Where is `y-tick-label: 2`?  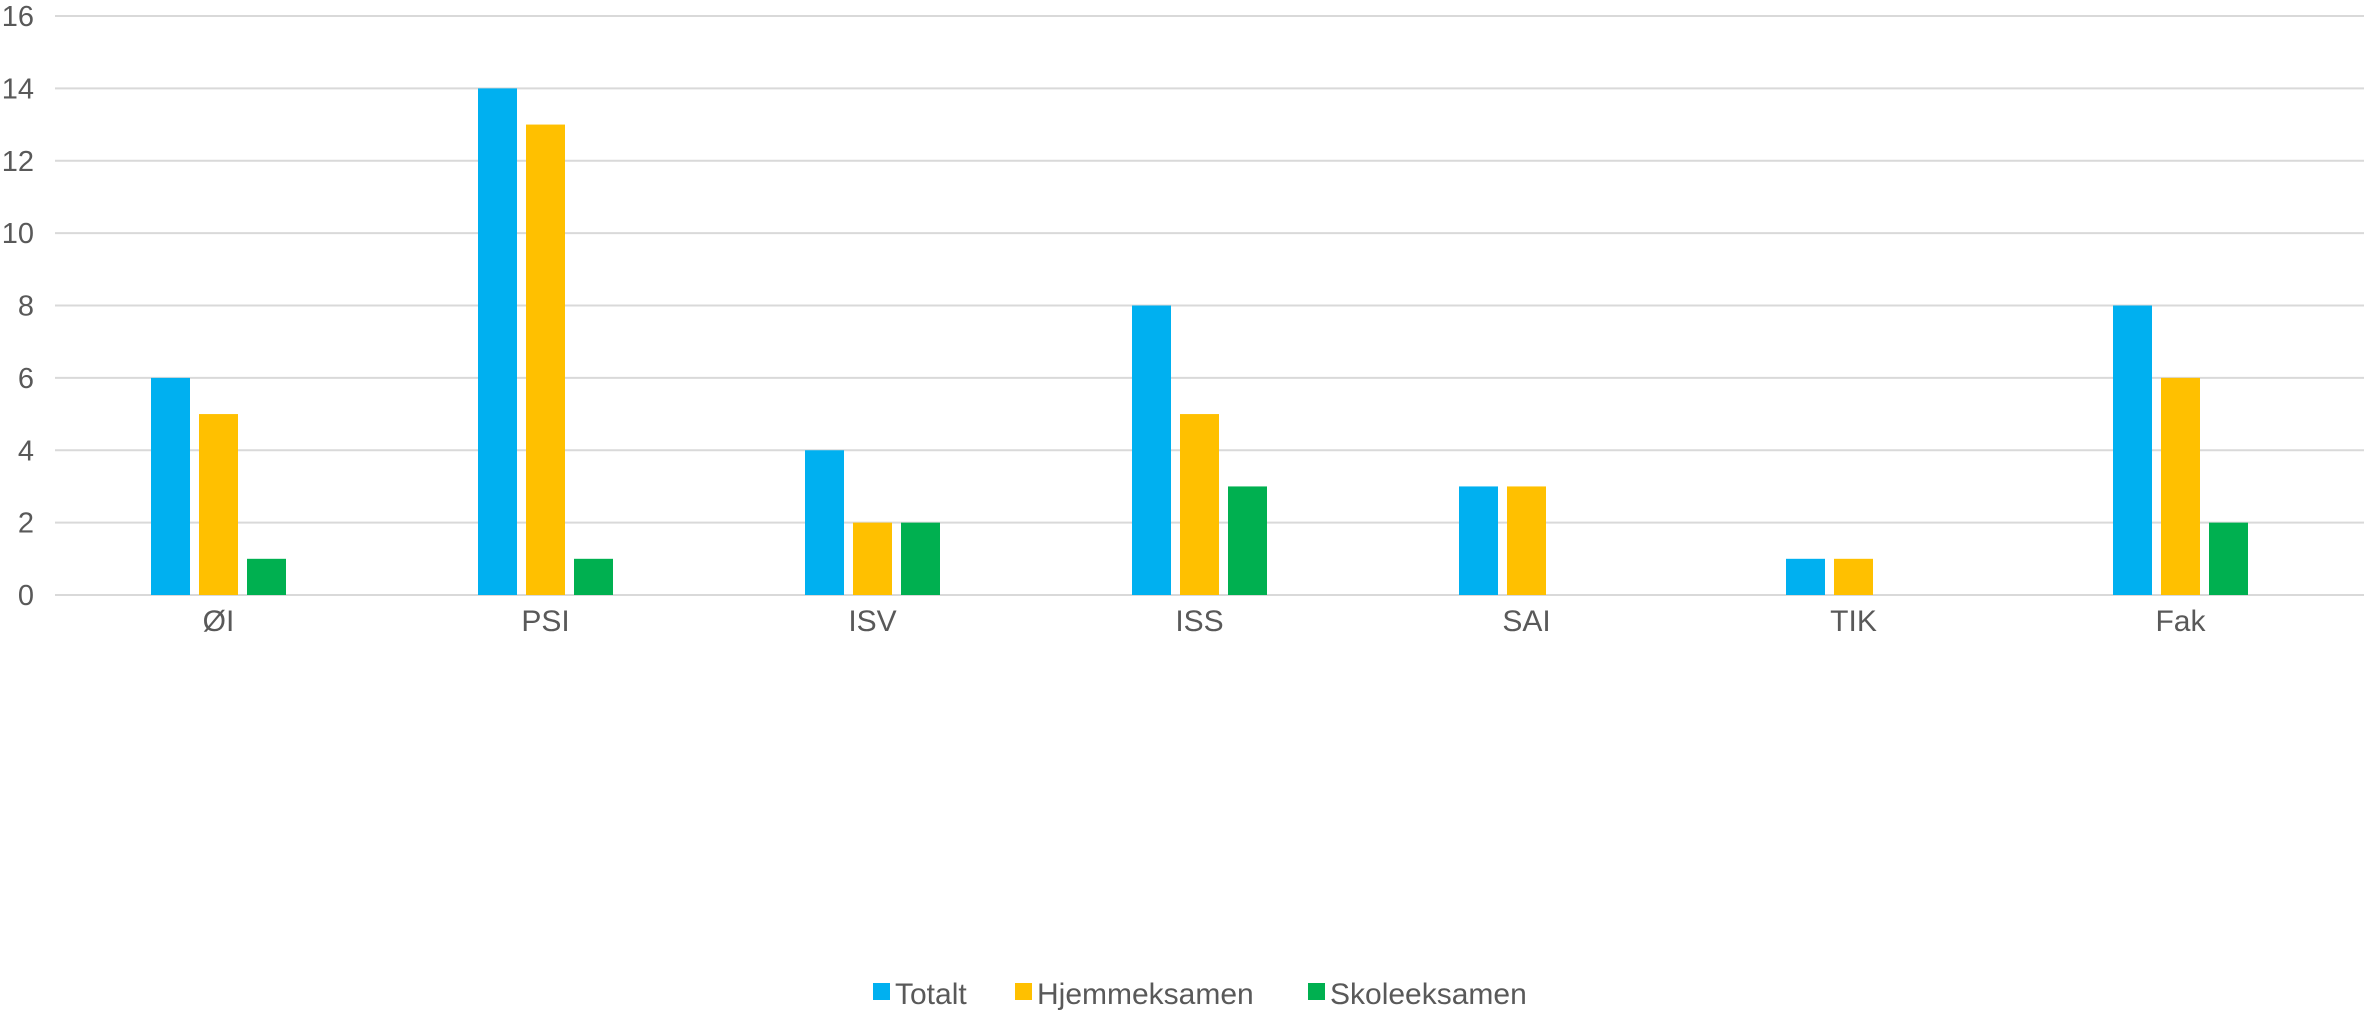 y-tick-label: 2 is located at coordinates (26, 524).